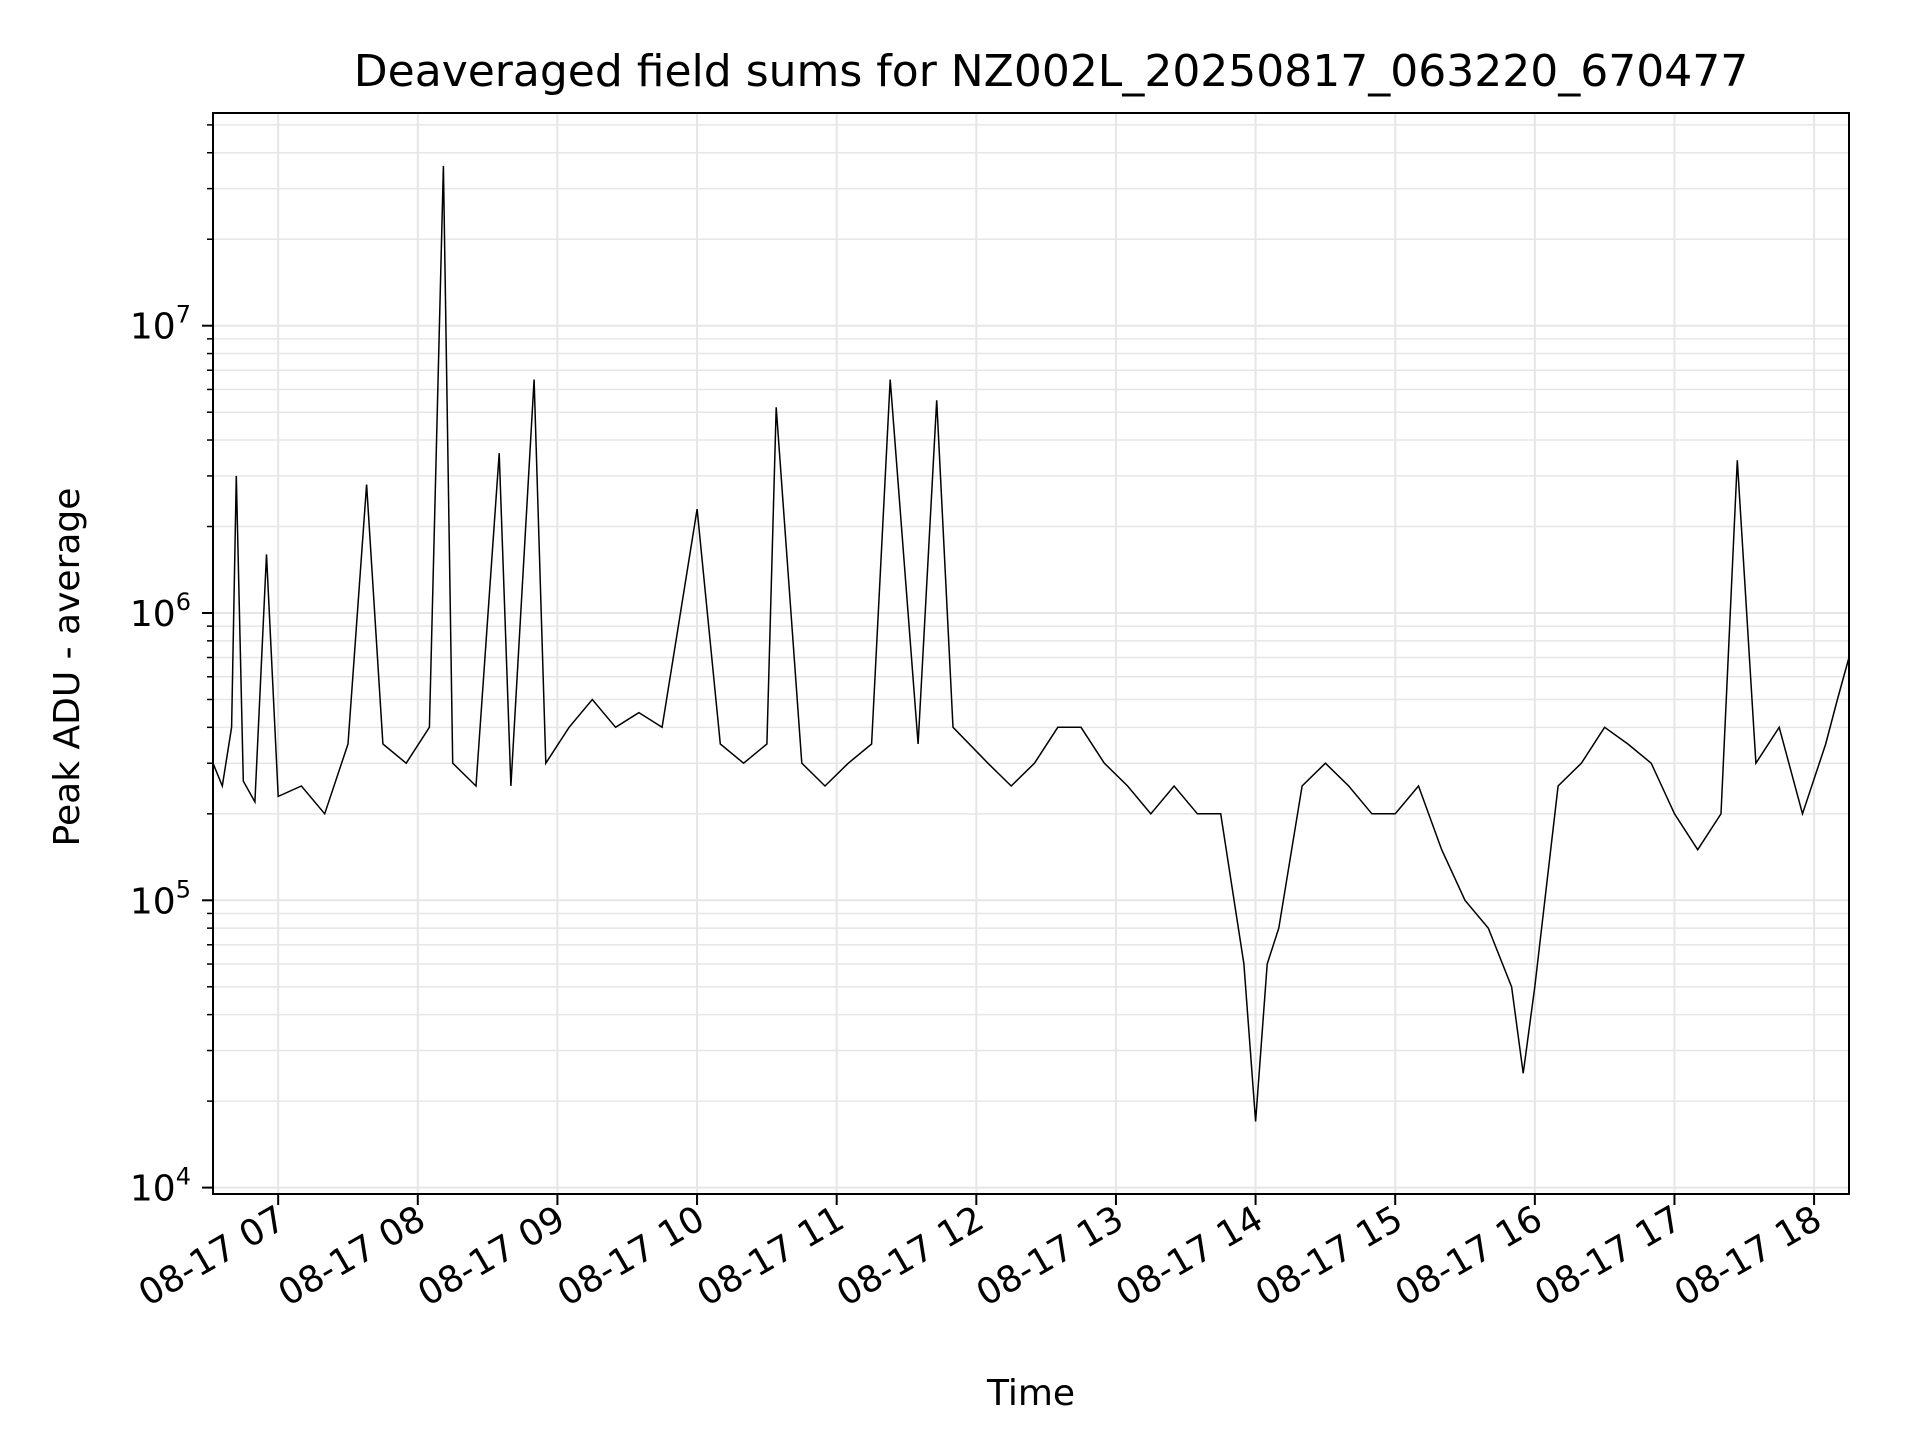 Image resolution: width=1920 pixels, height=1445 pixels. I want to click on y-tick-label: 10⁴, so click(160, 1186).